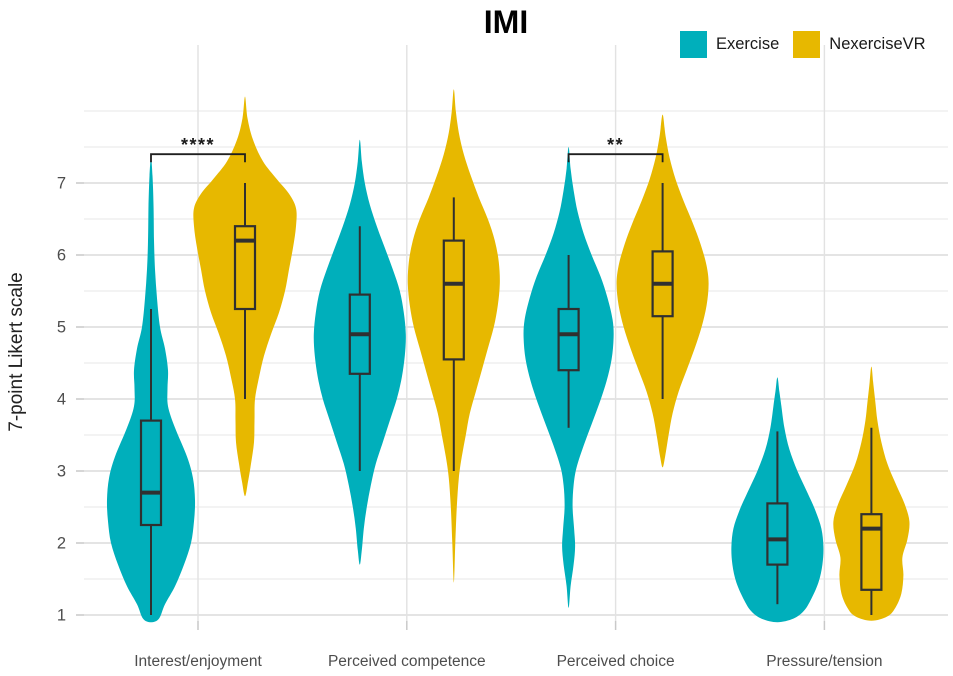  What do you see at coordinates (506, 22) in the screenshot?
I see `chart-title: IMI` at bounding box center [506, 22].